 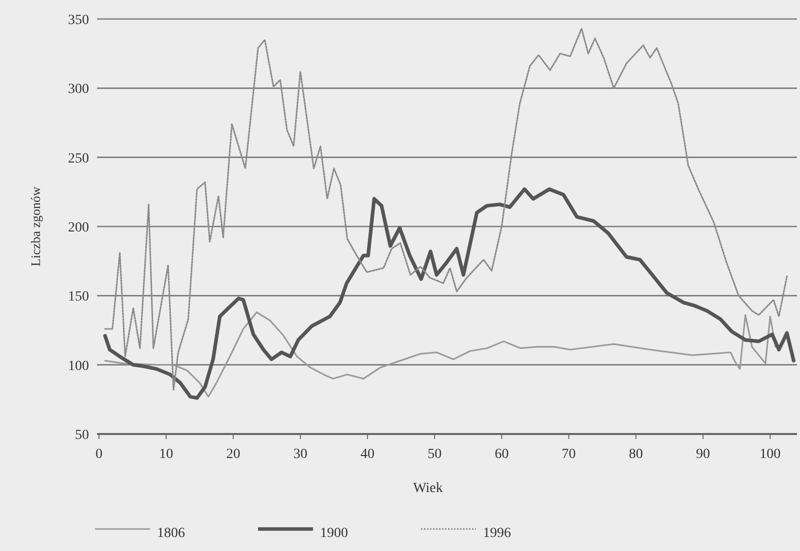 I want to click on x-tick-label: 20, so click(x=233, y=454).